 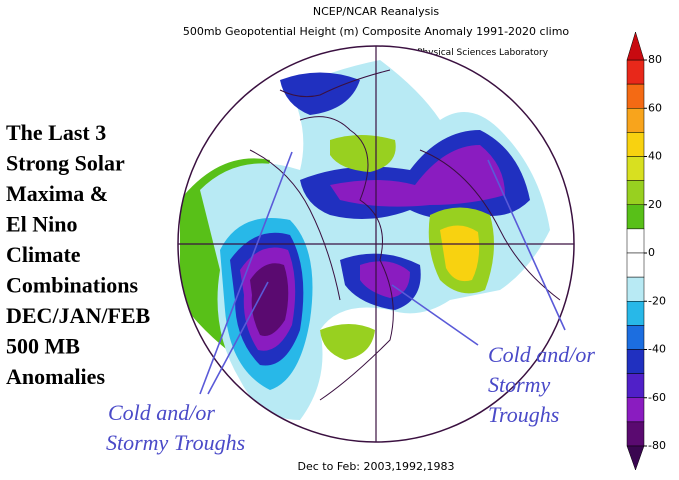 I want to click on colorbar-tick-label: -40, so click(x=657, y=349).